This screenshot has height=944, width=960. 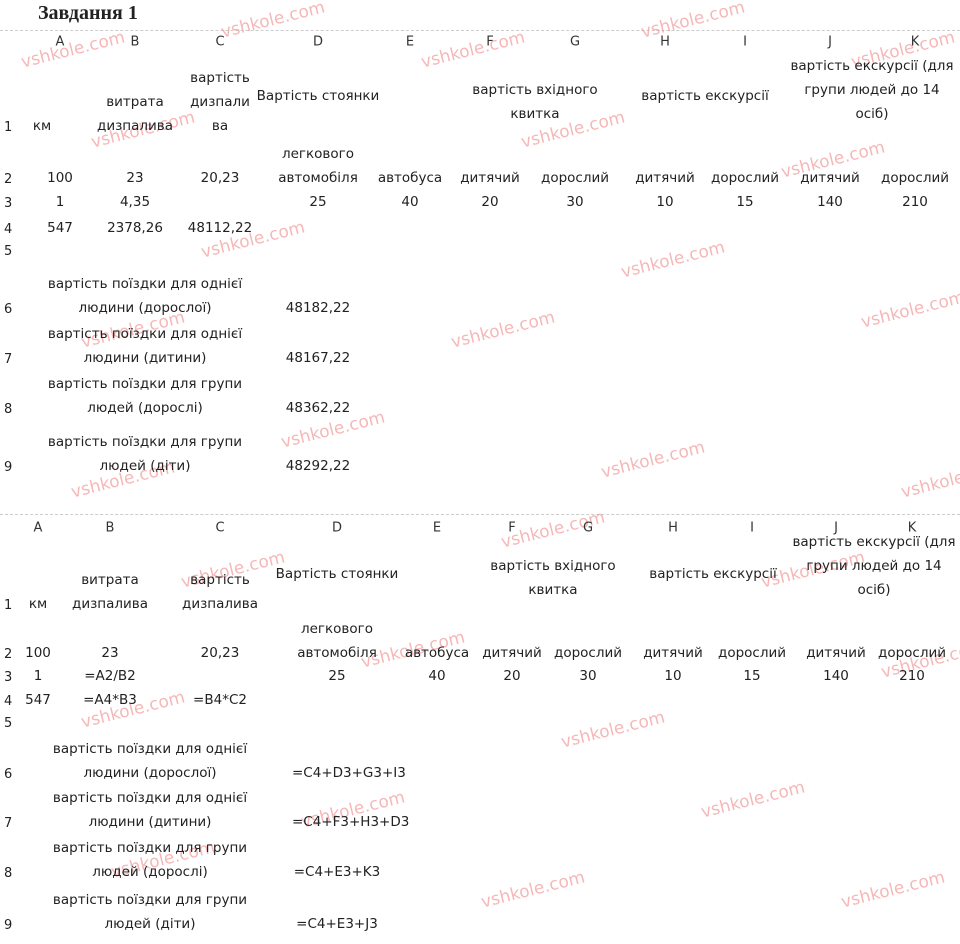 What do you see at coordinates (665, 202) in the screenshot?
I see `cell: 10` at bounding box center [665, 202].